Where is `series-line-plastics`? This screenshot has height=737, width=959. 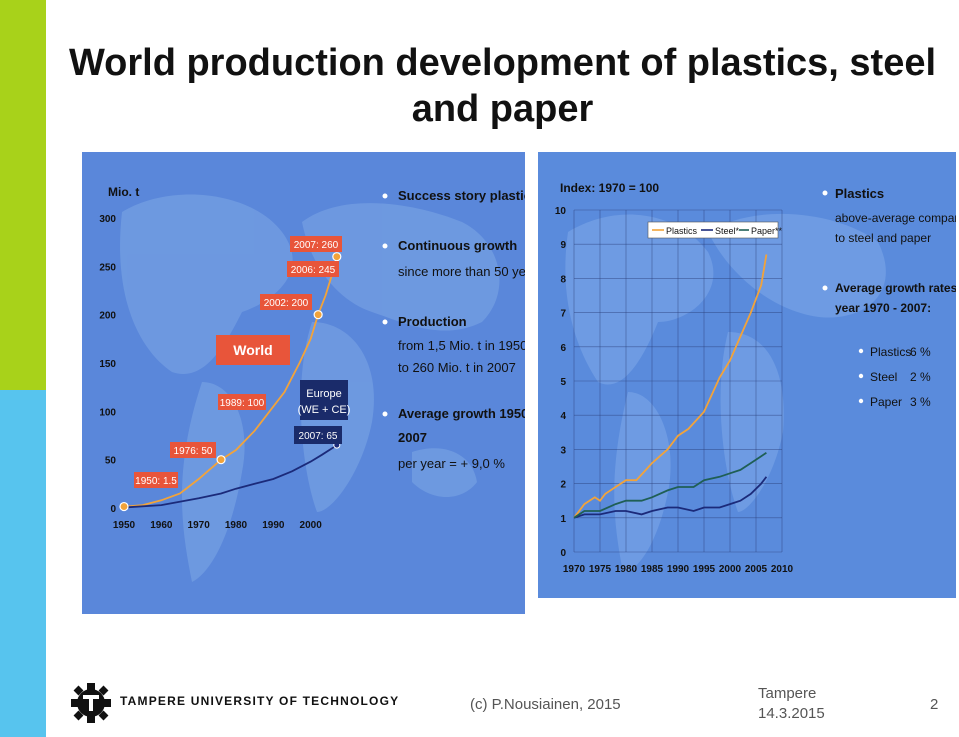 series-line-plastics is located at coordinates (670, 386).